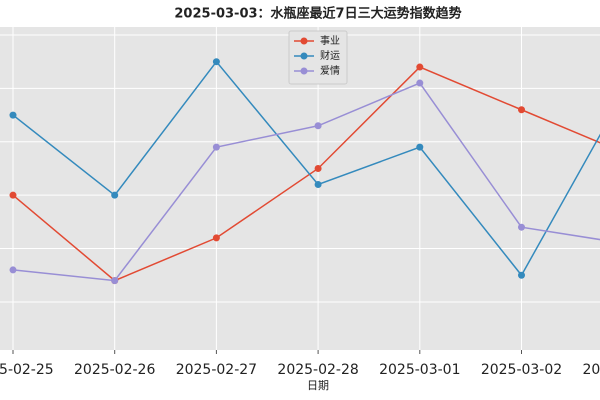 The width and height of the screenshot is (600, 400). I want to click on x-tick-label: 2025-02-27, so click(216, 370).